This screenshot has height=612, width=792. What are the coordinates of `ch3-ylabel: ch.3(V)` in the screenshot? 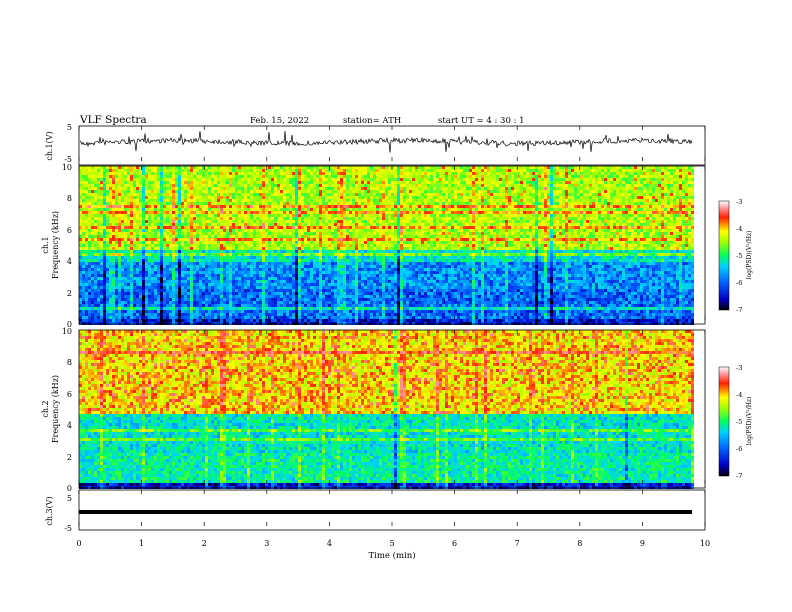 It's located at (49, 510).